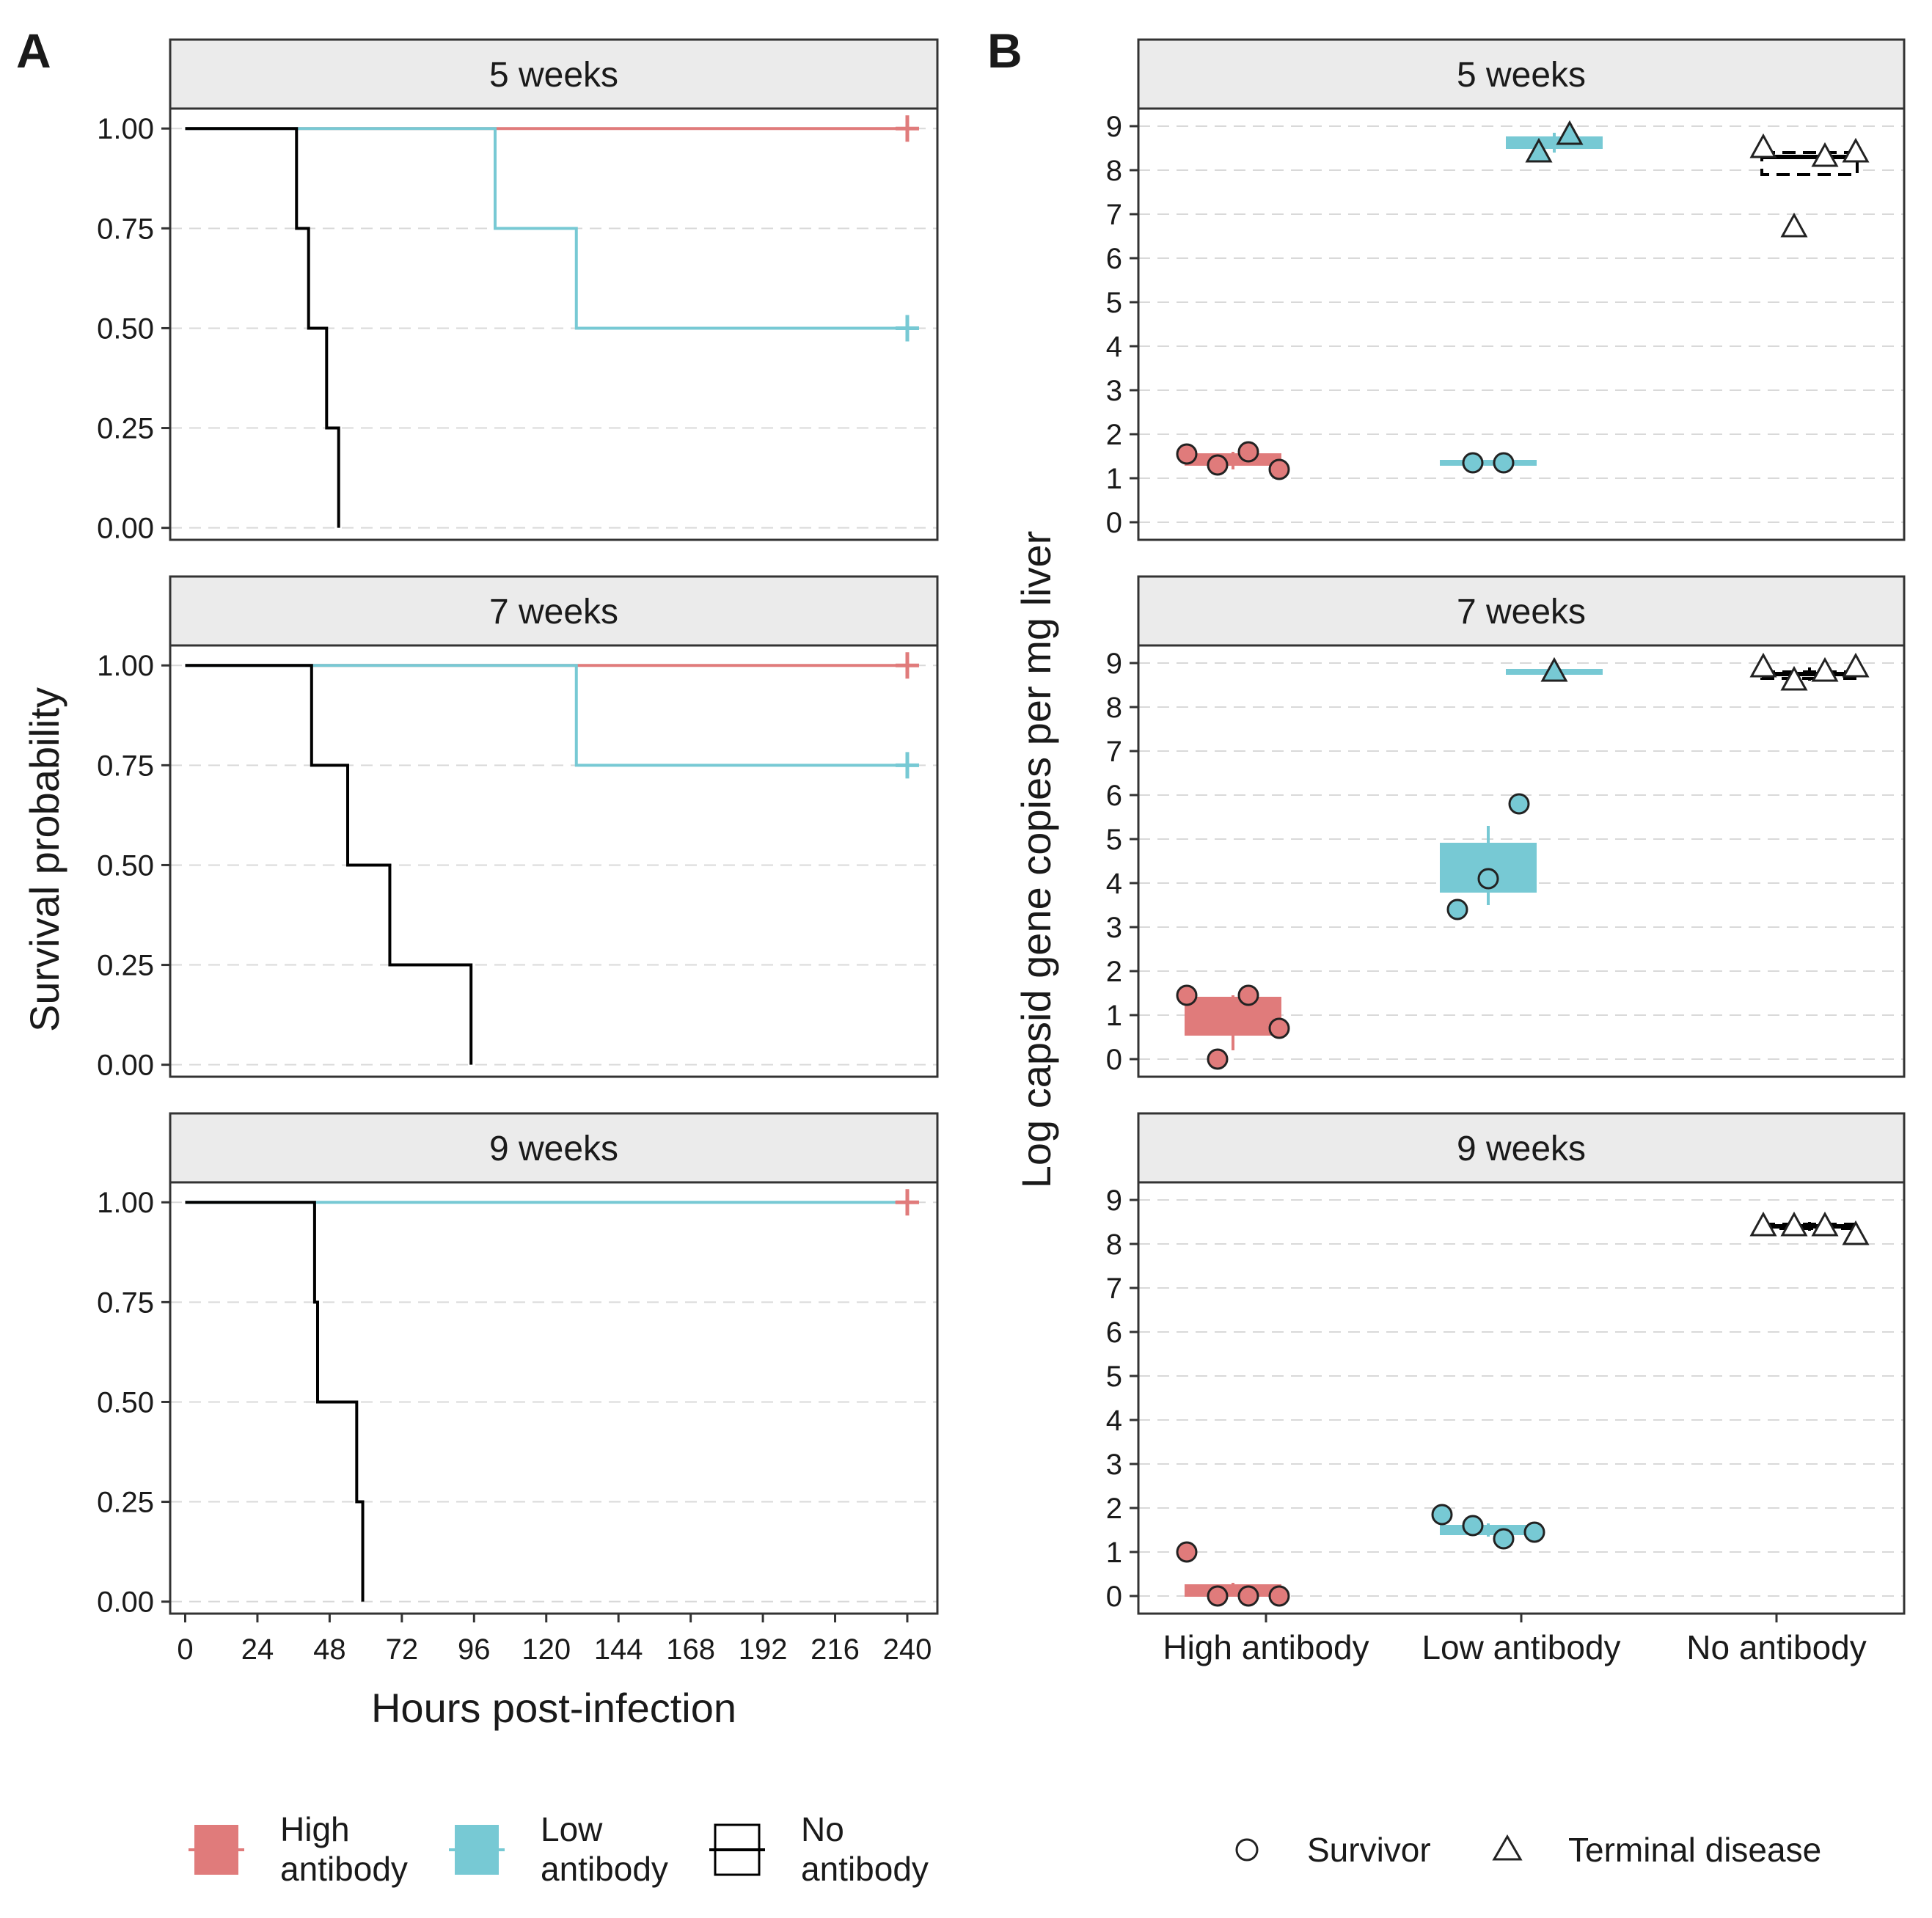  I want to click on x-tick-label: 144, so click(618, 1649).